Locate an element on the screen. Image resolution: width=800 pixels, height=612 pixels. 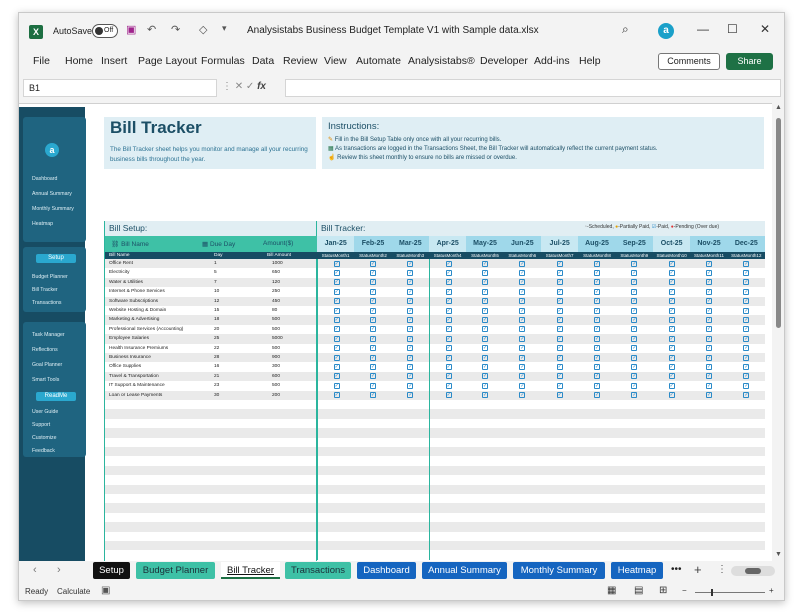
bill-name-cell: Professional Services (Accounting) is located at coordinates (146, 329).